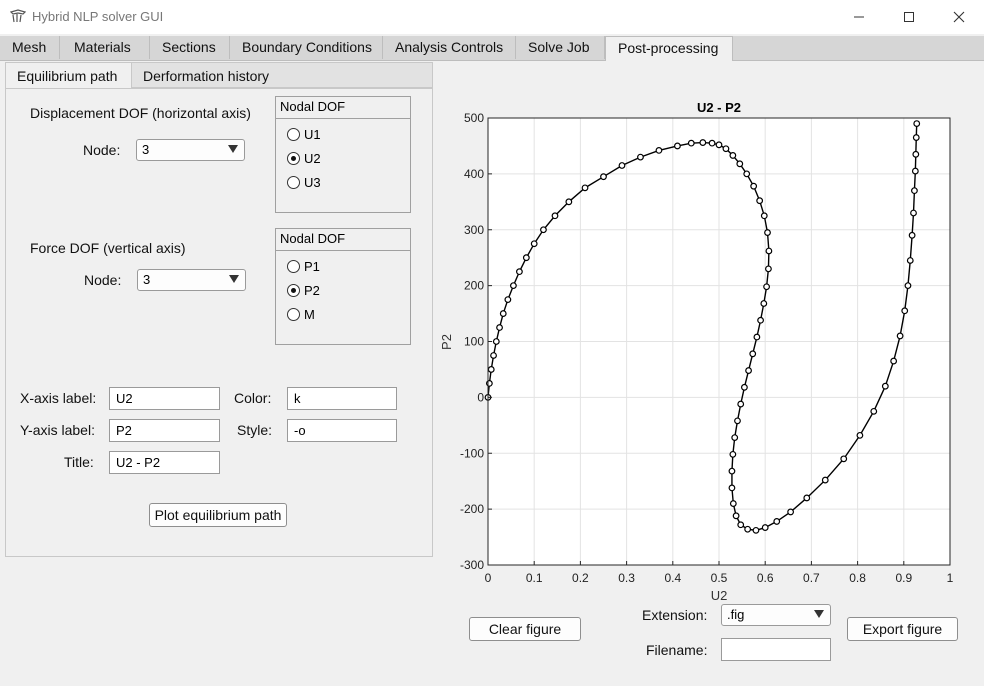 The height and width of the screenshot is (686, 984). What do you see at coordinates (303, 290) in the screenshot?
I see `radio-p2: P2` at bounding box center [303, 290].